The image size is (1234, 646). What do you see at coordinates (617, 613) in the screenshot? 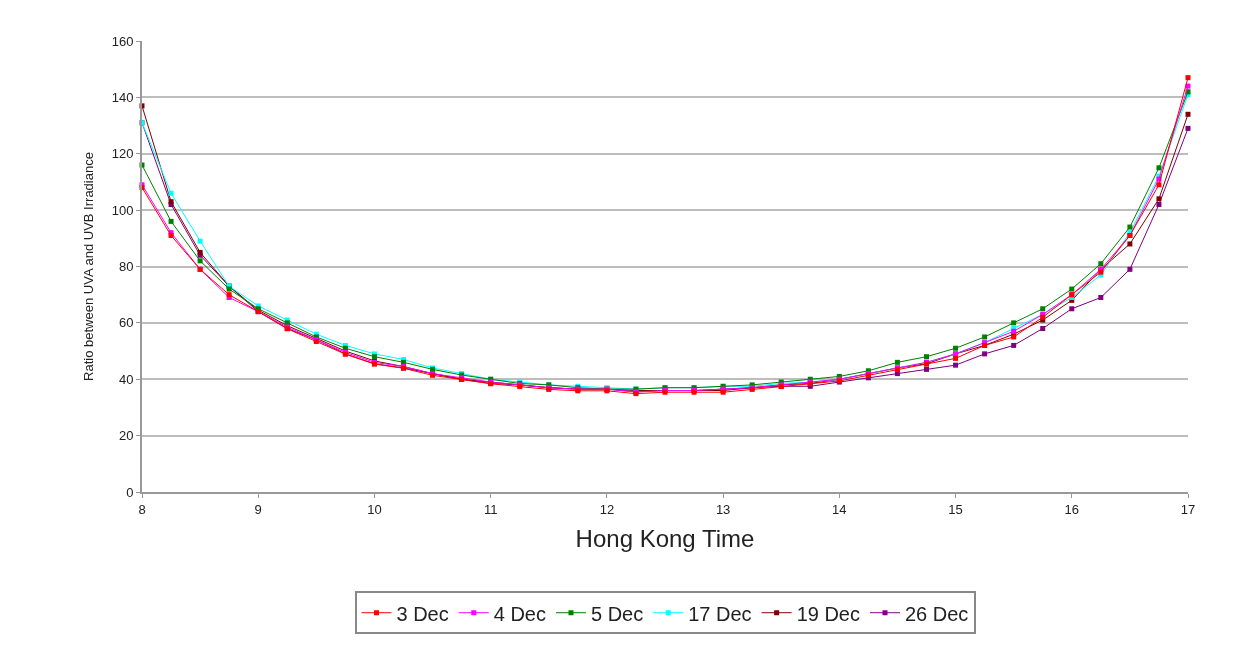
I see `legend-label: 5 Dec` at bounding box center [617, 613].